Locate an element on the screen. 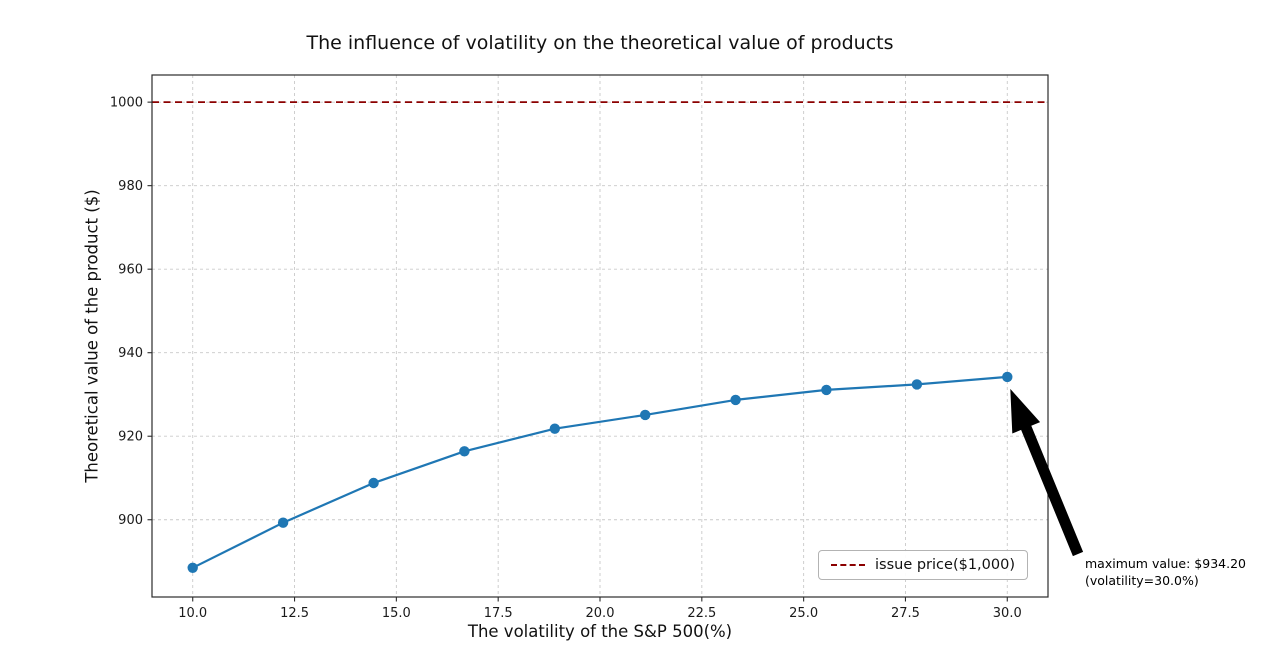 The height and width of the screenshot is (664, 1280). x-tick-label: 15.0 is located at coordinates (396, 613).